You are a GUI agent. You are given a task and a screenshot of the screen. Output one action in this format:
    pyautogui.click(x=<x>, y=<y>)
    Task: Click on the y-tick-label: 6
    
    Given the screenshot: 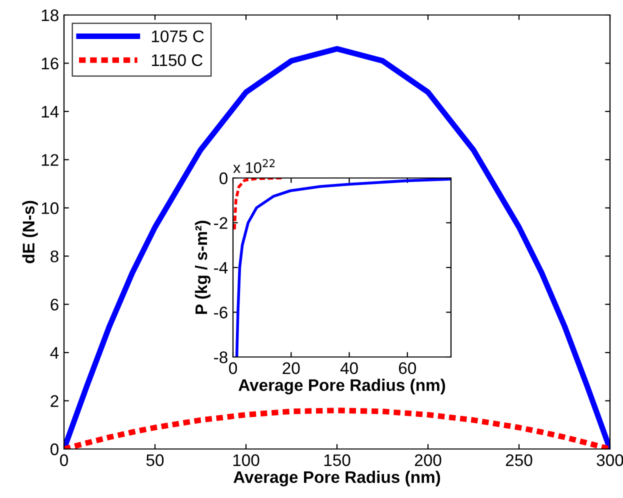 What is the action you would take?
    pyautogui.click(x=54, y=304)
    